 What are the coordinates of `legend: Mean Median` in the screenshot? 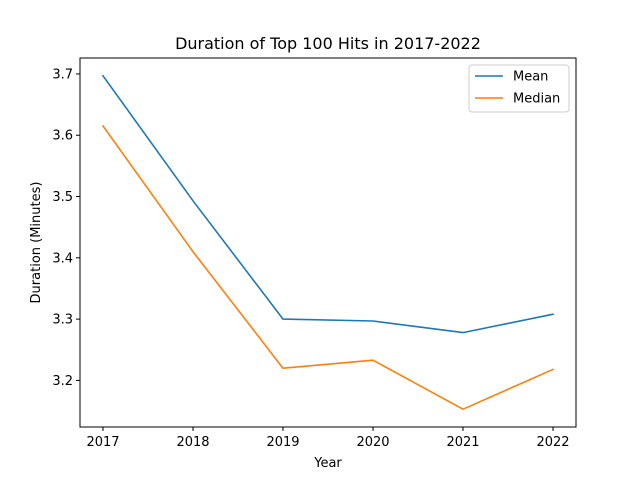 It's located at (519, 88).